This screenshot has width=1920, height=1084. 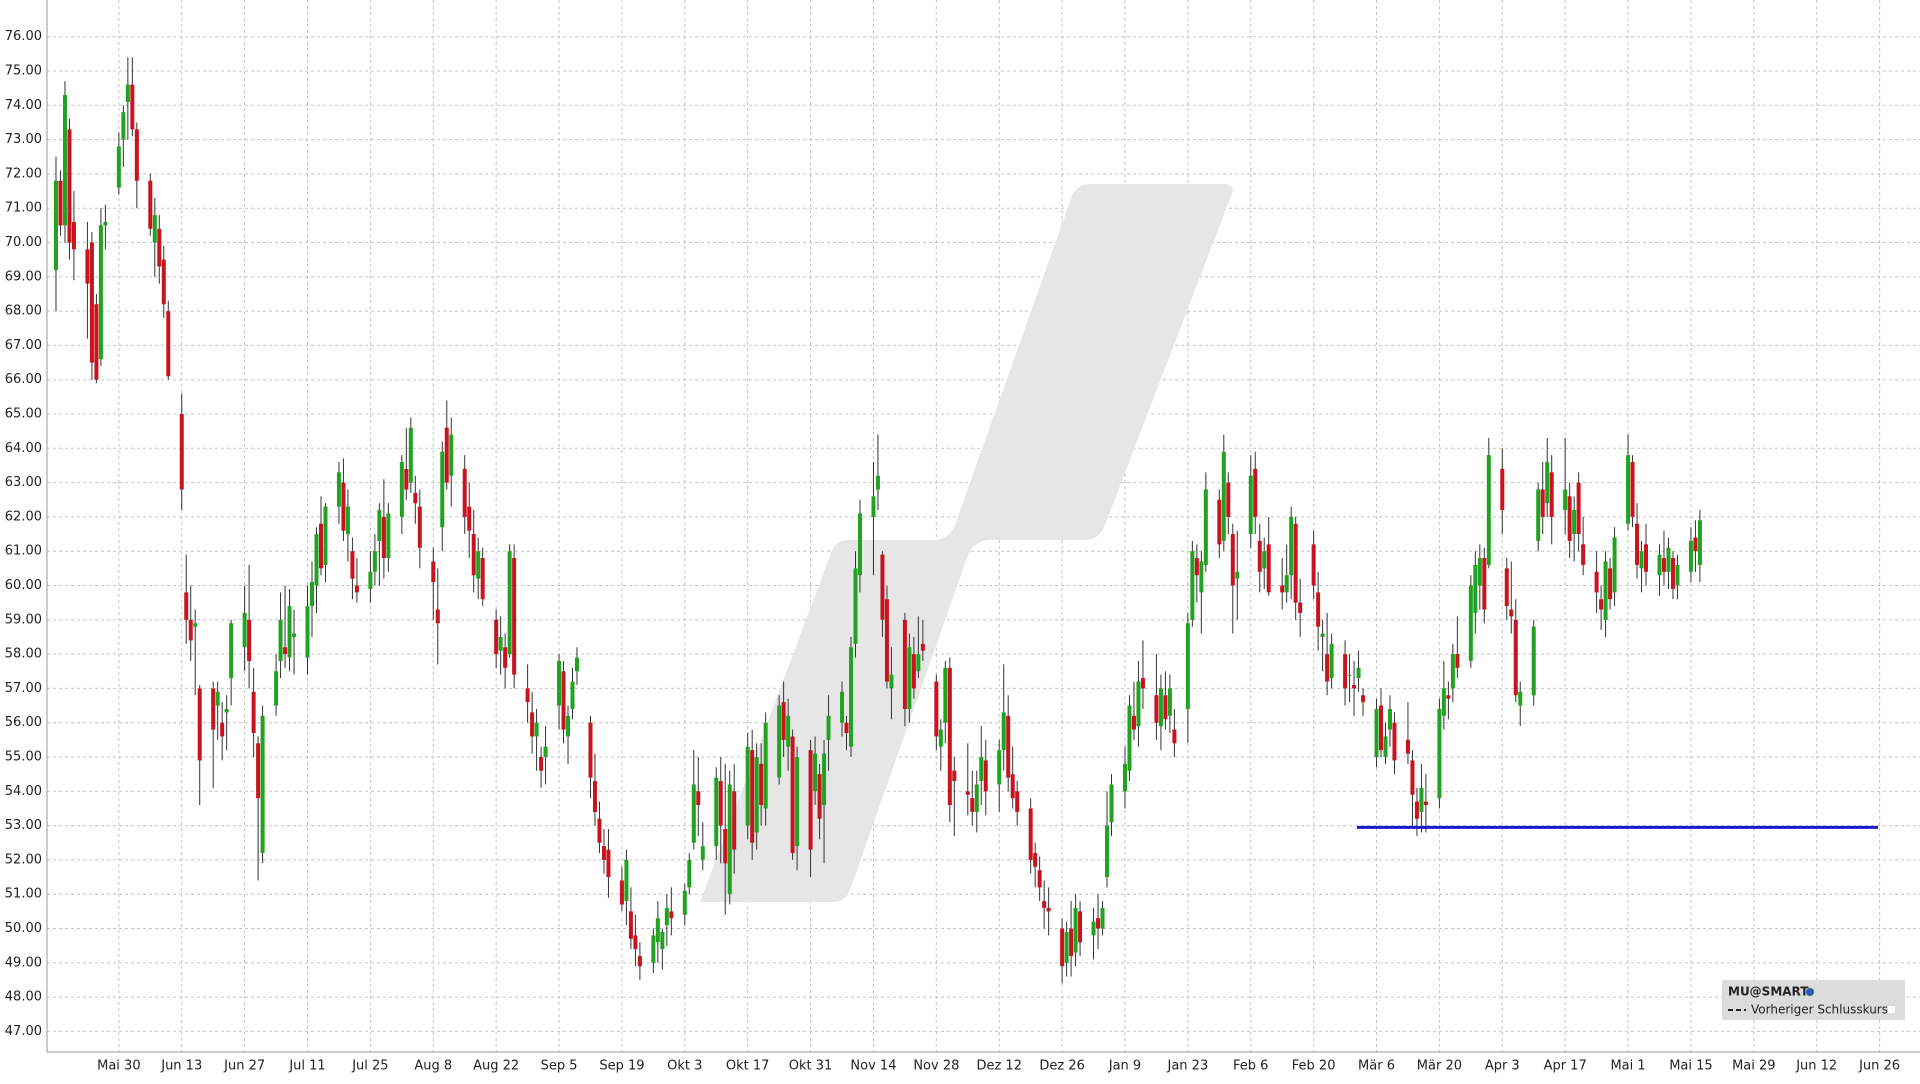 What do you see at coordinates (1813, 1000) in the screenshot?
I see `legend-box` at bounding box center [1813, 1000].